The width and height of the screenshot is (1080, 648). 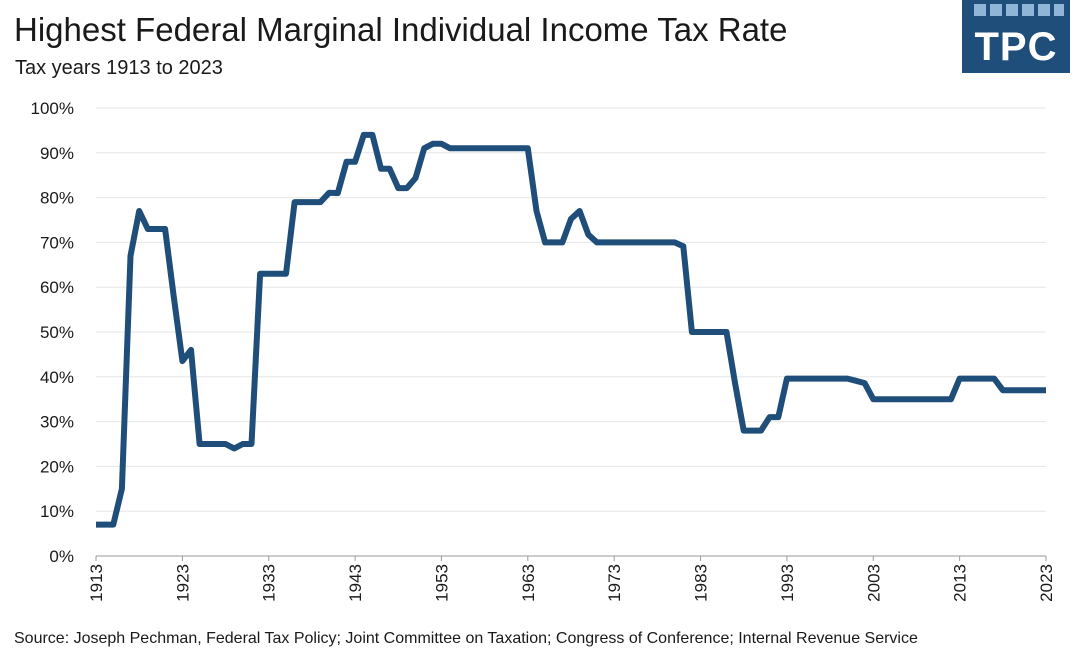 I want to click on x-tick-label: 1933, so click(x=269, y=583).